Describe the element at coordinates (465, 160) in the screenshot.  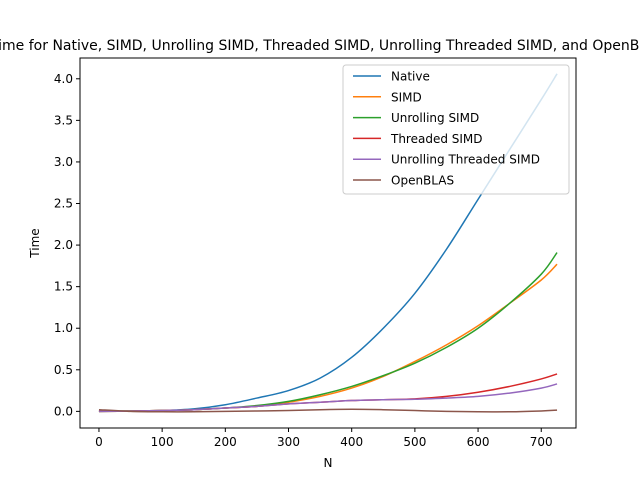
I see `legend-label-4: Unrolling Threaded SIMD` at that location.